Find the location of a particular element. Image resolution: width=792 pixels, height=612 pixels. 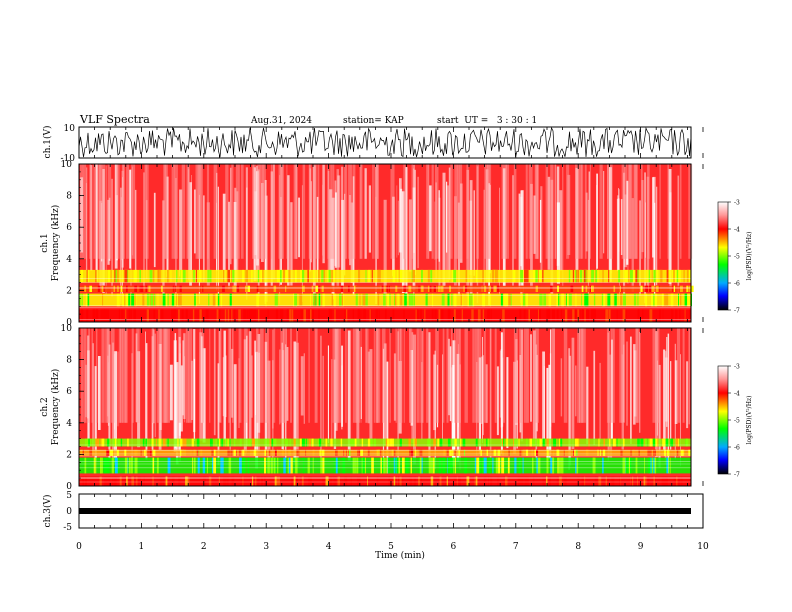

x-tick-label: 5 is located at coordinates (391, 547).